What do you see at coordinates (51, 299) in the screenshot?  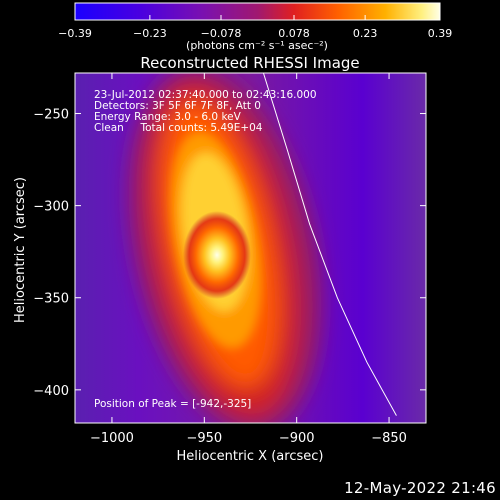 I see `y-tick-label: −350` at bounding box center [51, 299].